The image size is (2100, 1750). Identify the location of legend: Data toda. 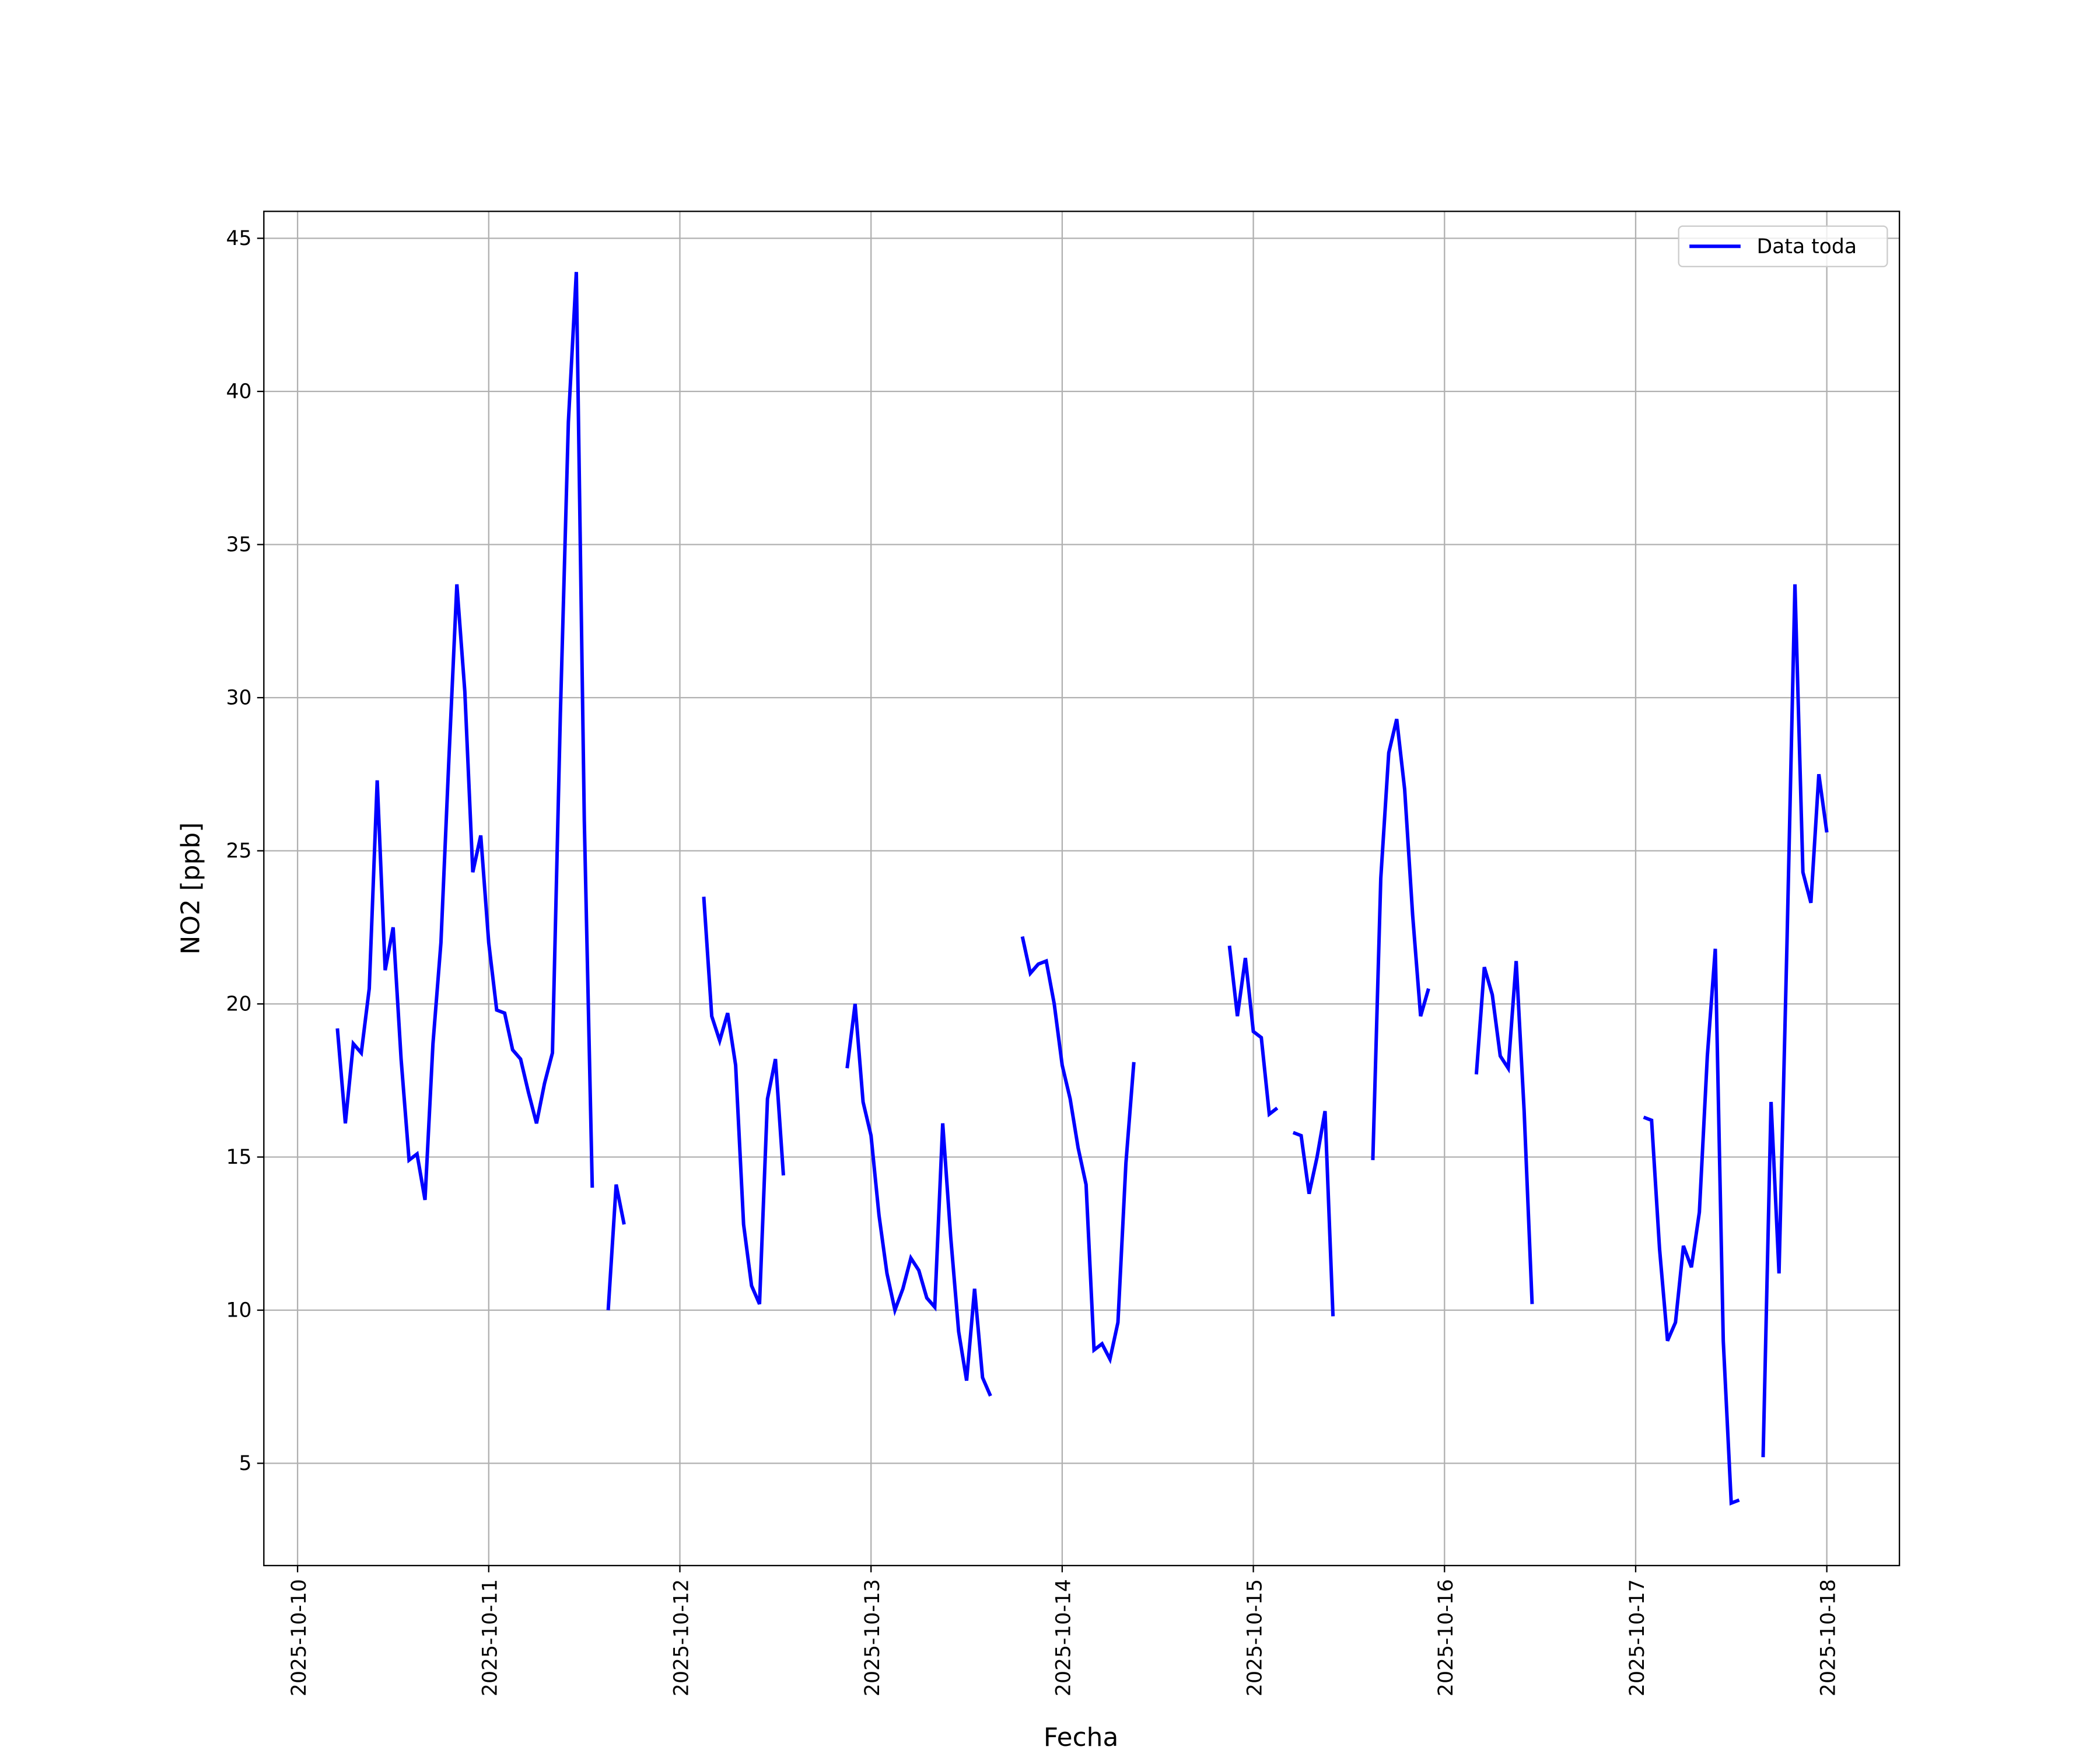
(1783, 246).